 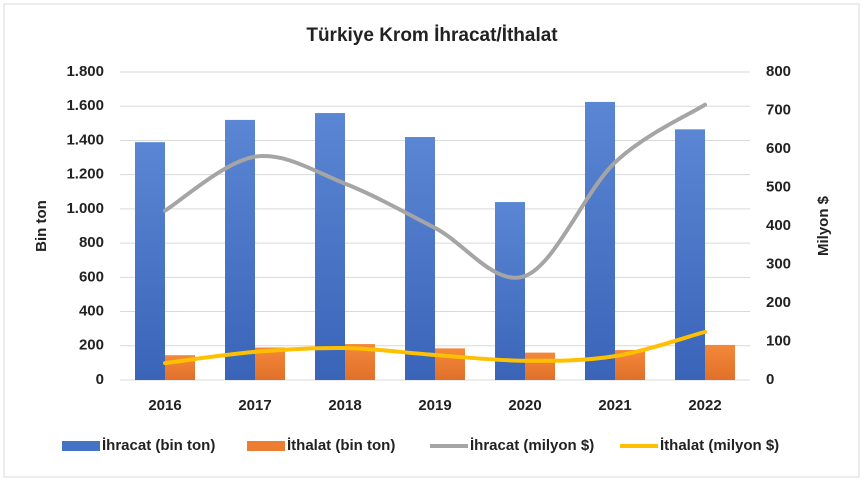 I want to click on y2-tick-label: 600, so click(x=778, y=148).